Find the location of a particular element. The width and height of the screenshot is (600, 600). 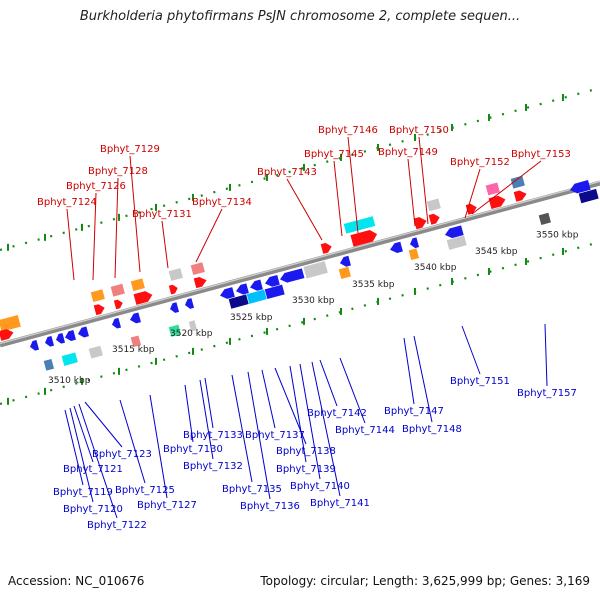

gene-label-bottom: Bphyt_7135 is located at coordinates (252, 489).